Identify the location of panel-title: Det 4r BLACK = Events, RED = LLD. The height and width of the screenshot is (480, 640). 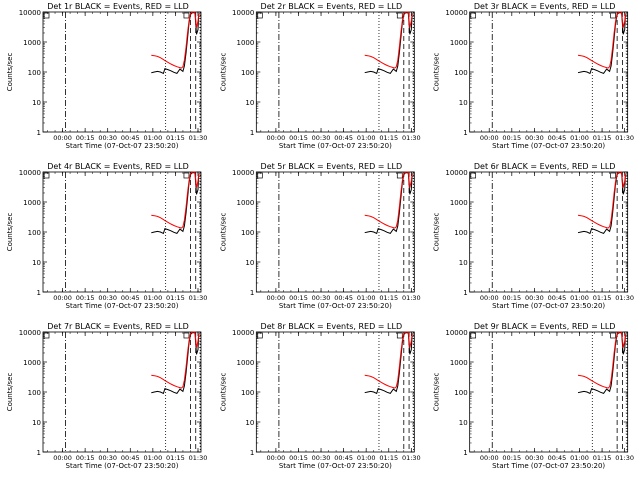
(118, 166).